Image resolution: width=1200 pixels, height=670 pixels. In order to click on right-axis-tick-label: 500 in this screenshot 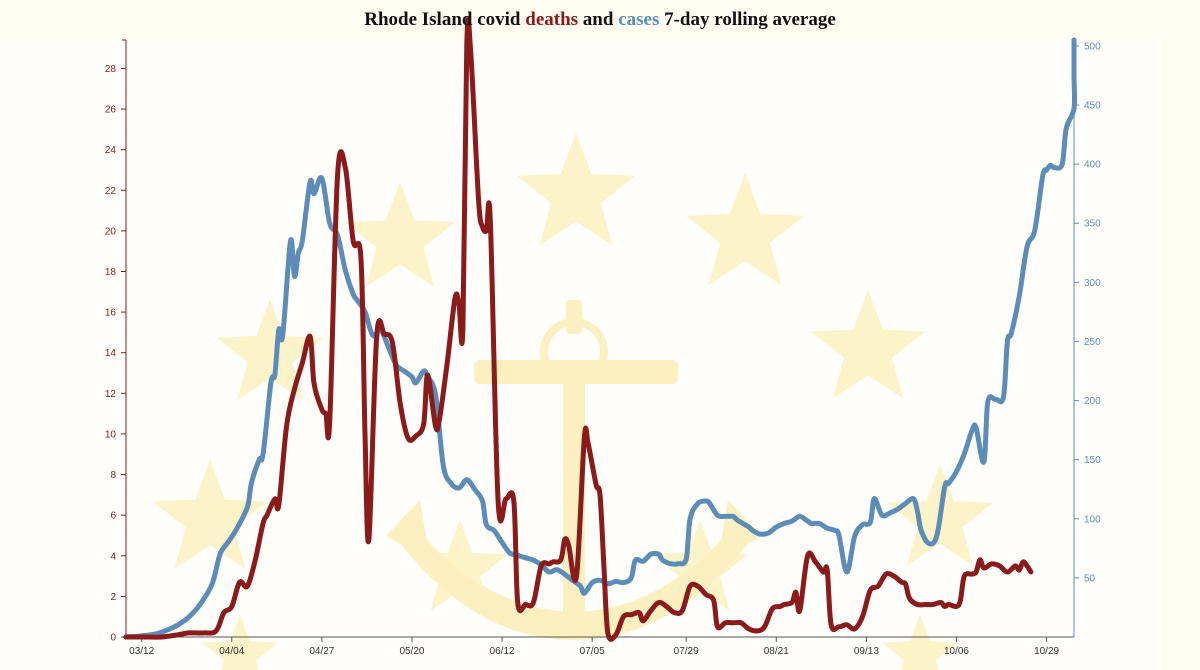, I will do `click(1092, 46)`.